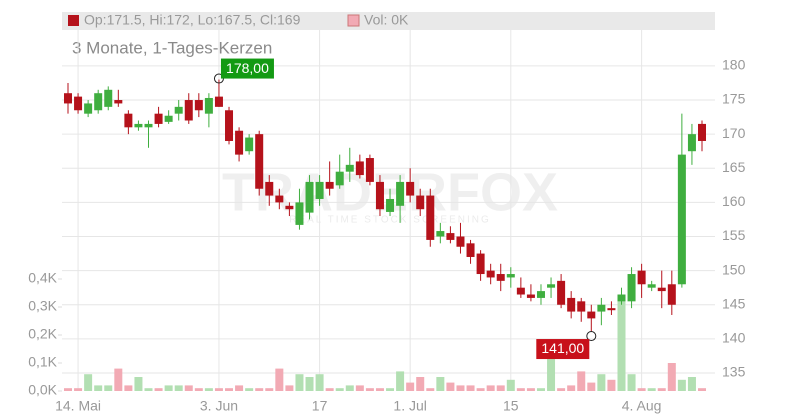 Image resolution: width=800 pixels, height=420 pixels. What do you see at coordinates (42, 334) in the screenshot?
I see `y2-tick-label: 0,2K` at bounding box center [42, 334].